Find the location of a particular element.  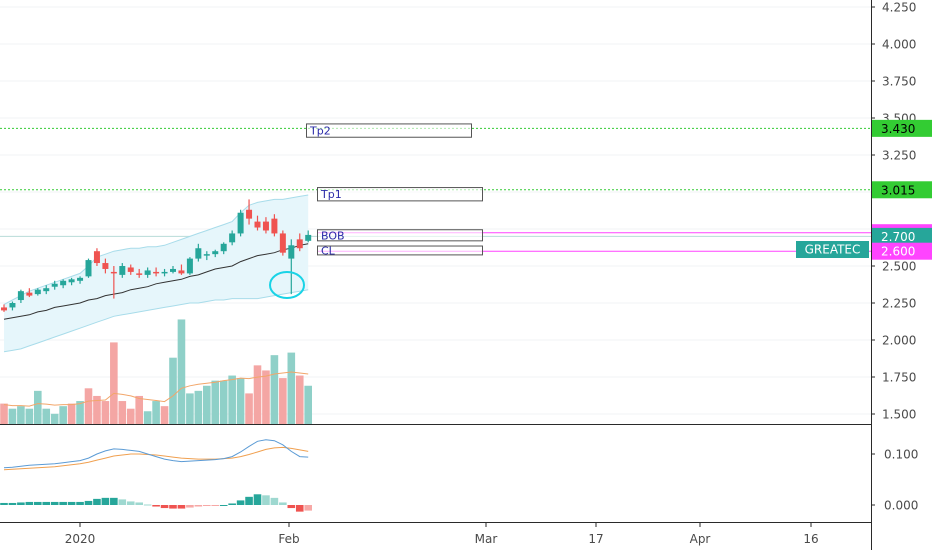

moving-average-line is located at coordinates (156, 281).